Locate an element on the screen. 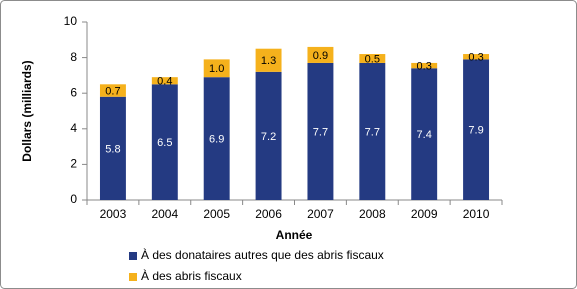 This screenshot has width=577, height=289. y-tick-label: 0 is located at coordinates (73, 199).